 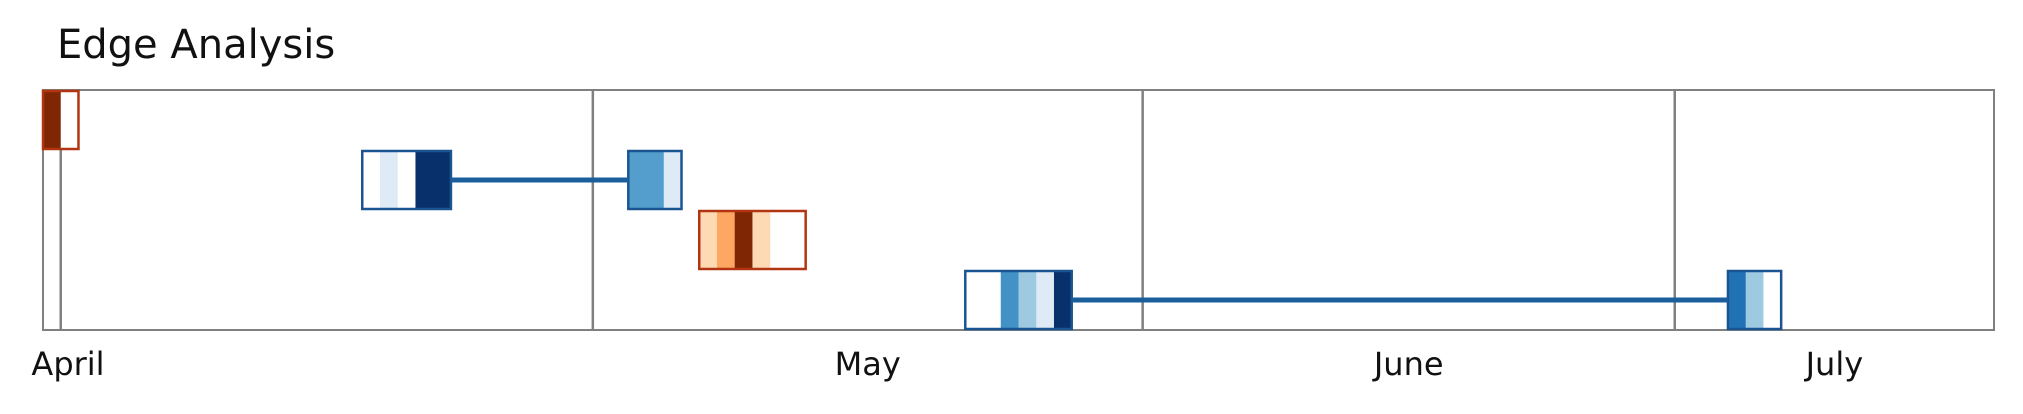 What do you see at coordinates (196, 45) in the screenshot?
I see `chart-title: Edge Analysis` at bounding box center [196, 45].